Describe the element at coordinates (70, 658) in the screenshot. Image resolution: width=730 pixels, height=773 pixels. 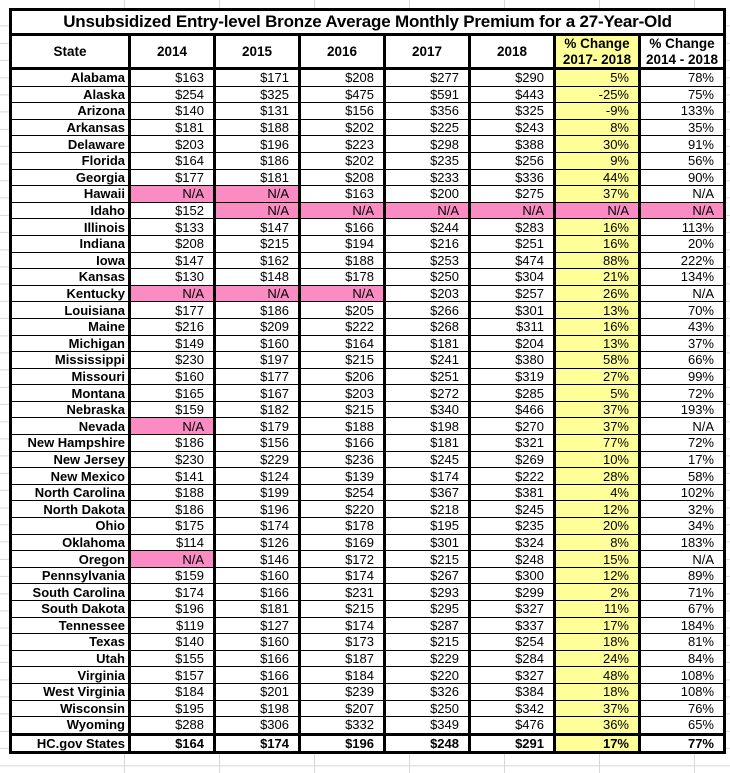
I see `state-cell: Utah` at that location.